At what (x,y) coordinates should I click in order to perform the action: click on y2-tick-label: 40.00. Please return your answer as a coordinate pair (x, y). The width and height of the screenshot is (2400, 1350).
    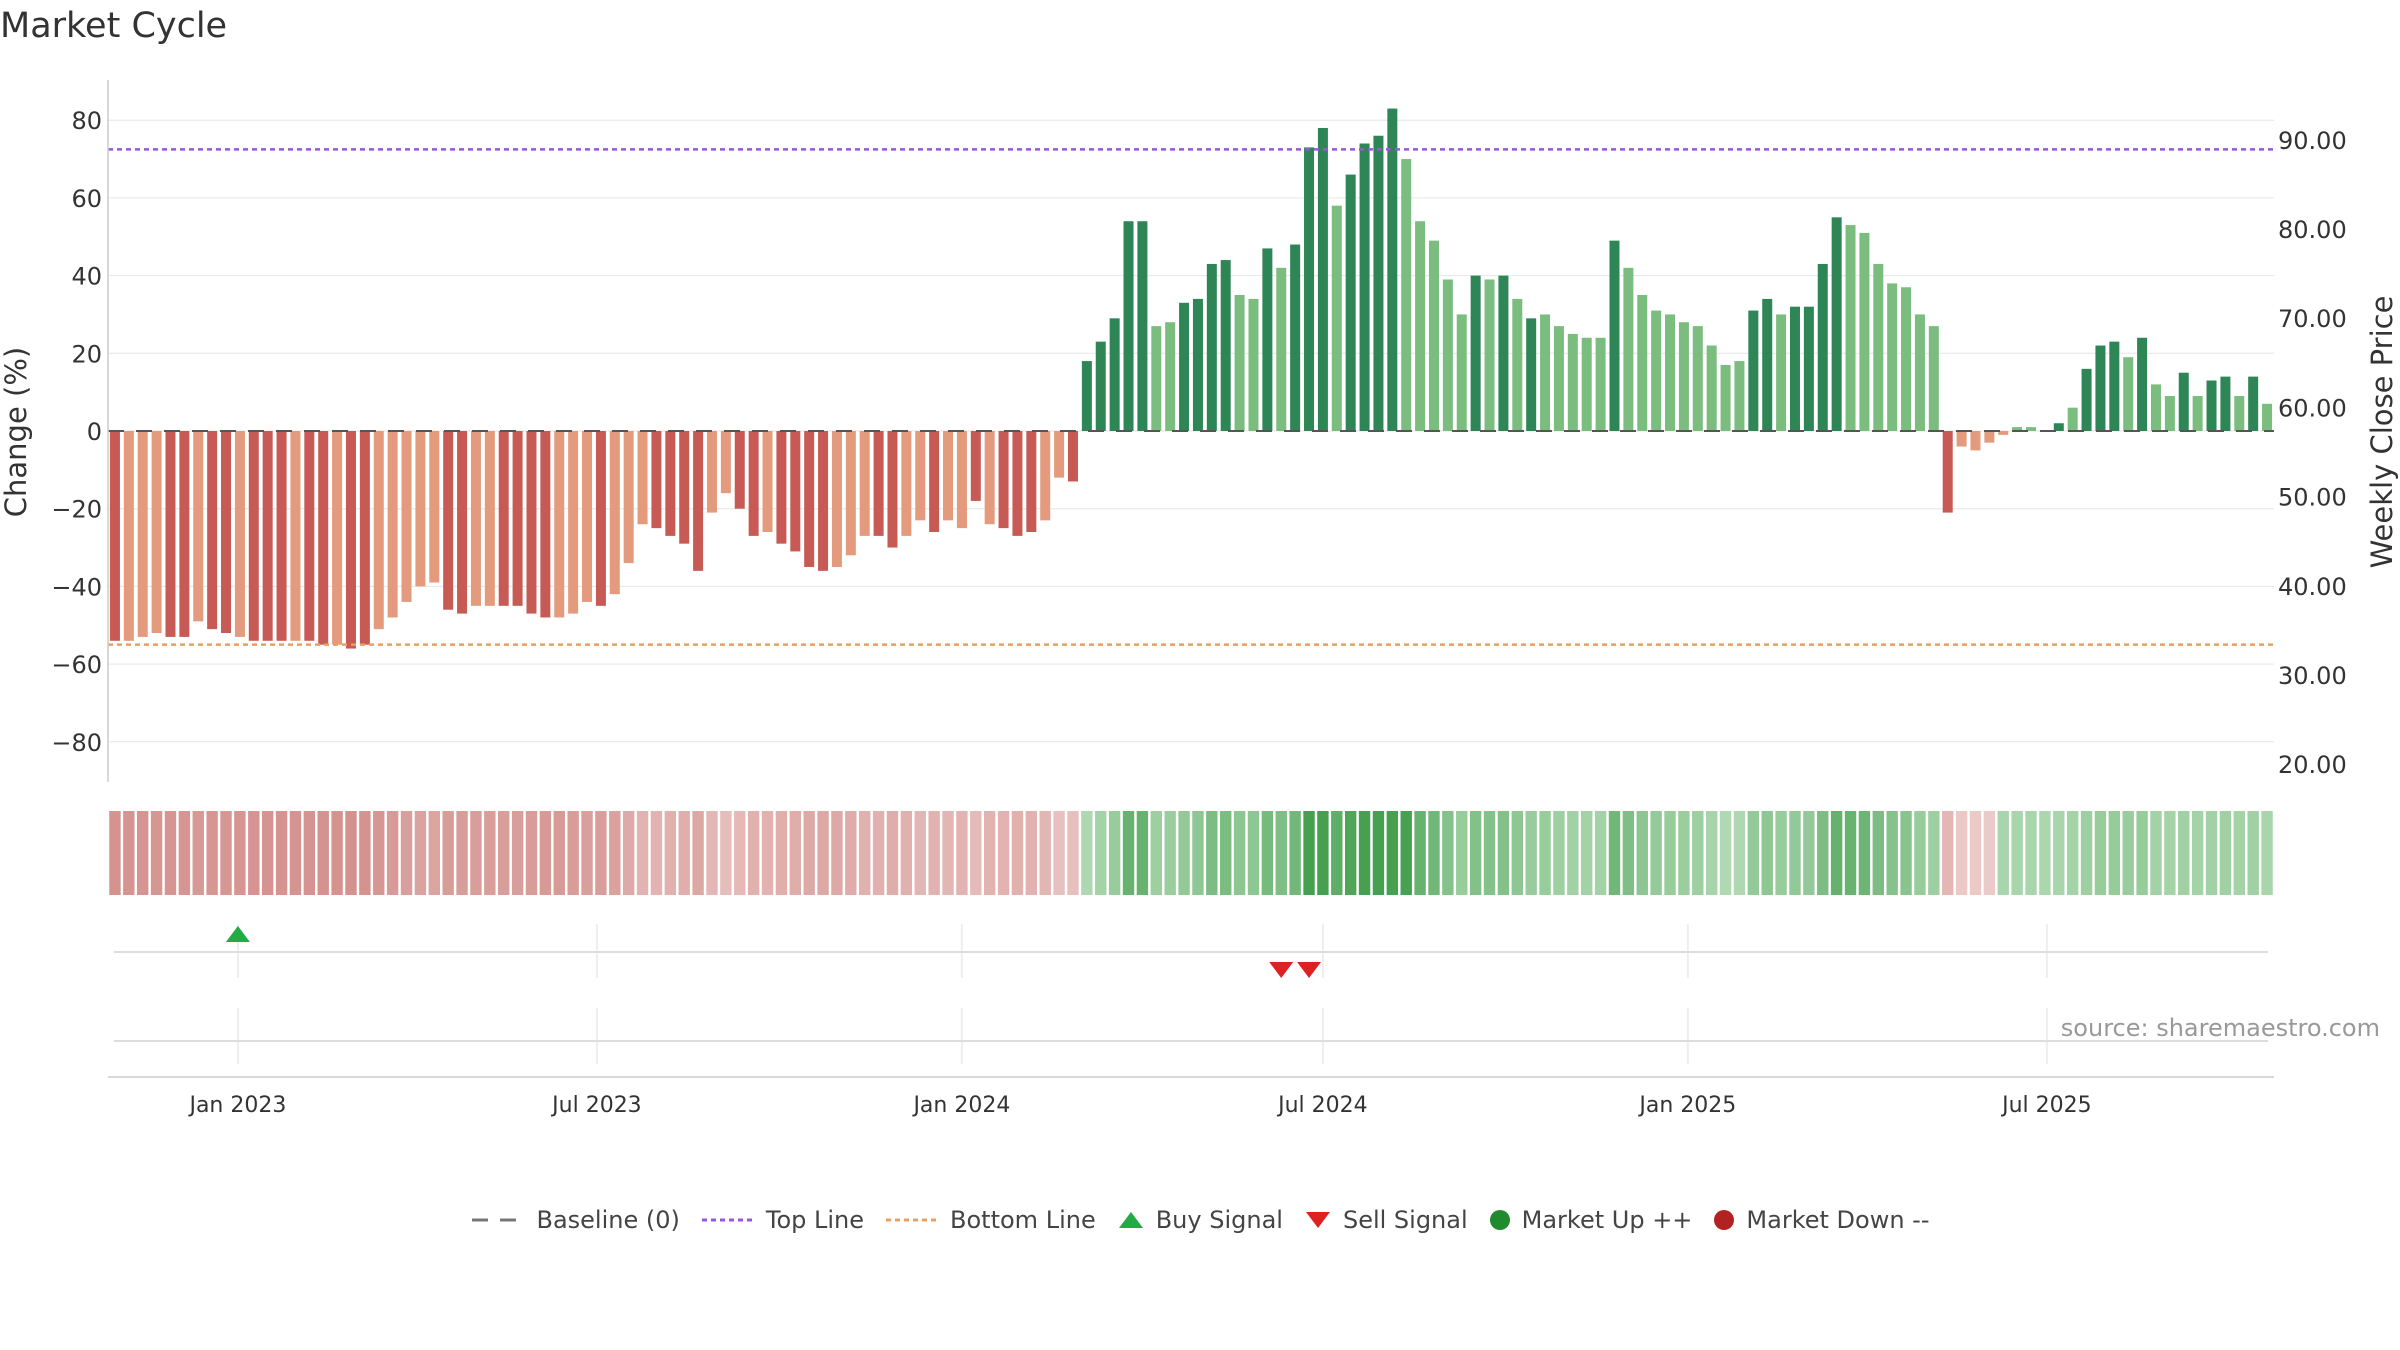
    Looking at the image, I should click on (2312, 587).